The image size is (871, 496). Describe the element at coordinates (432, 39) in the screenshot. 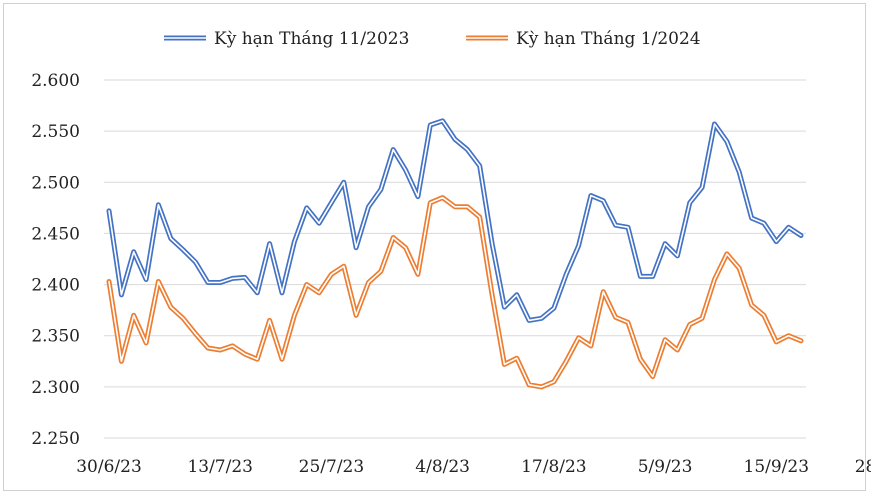

I see `legend: Kỳ hạn Tháng 11/2023 Kỳ hạn Tháng 1/2024` at that location.